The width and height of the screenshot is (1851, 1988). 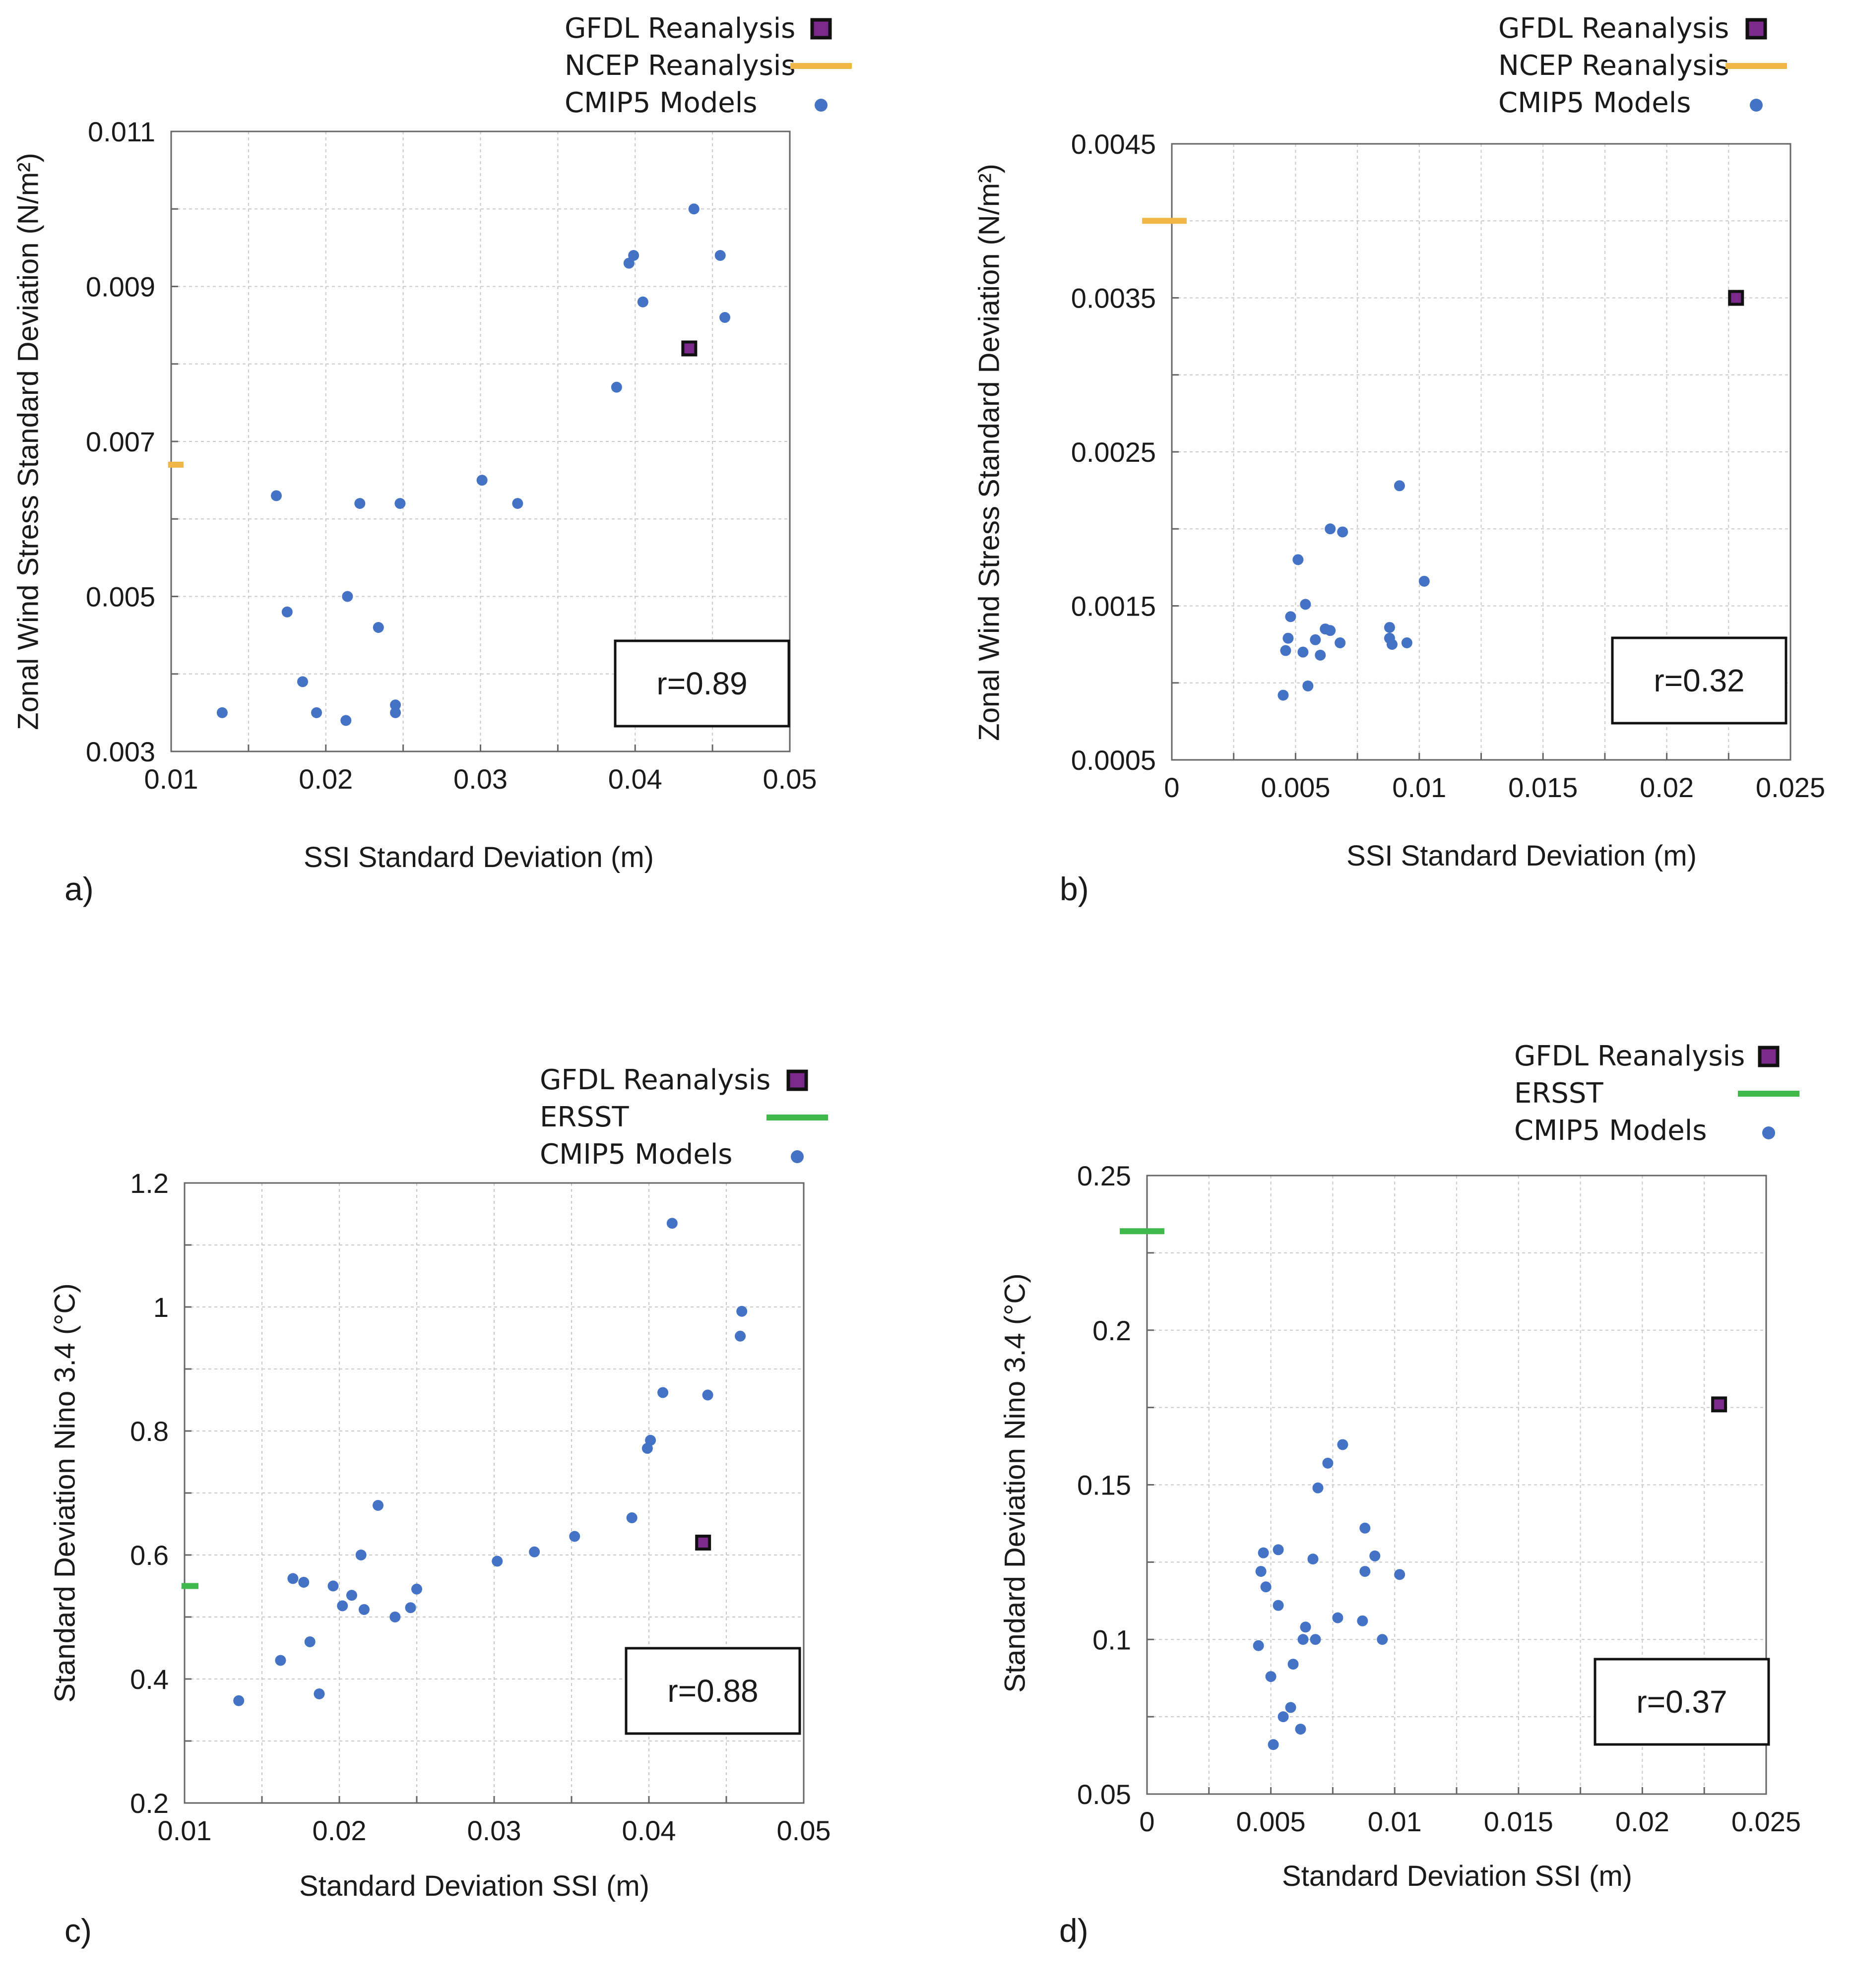 What do you see at coordinates (1682, 1702) in the screenshot?
I see `correlation-value: r=0.37` at bounding box center [1682, 1702].